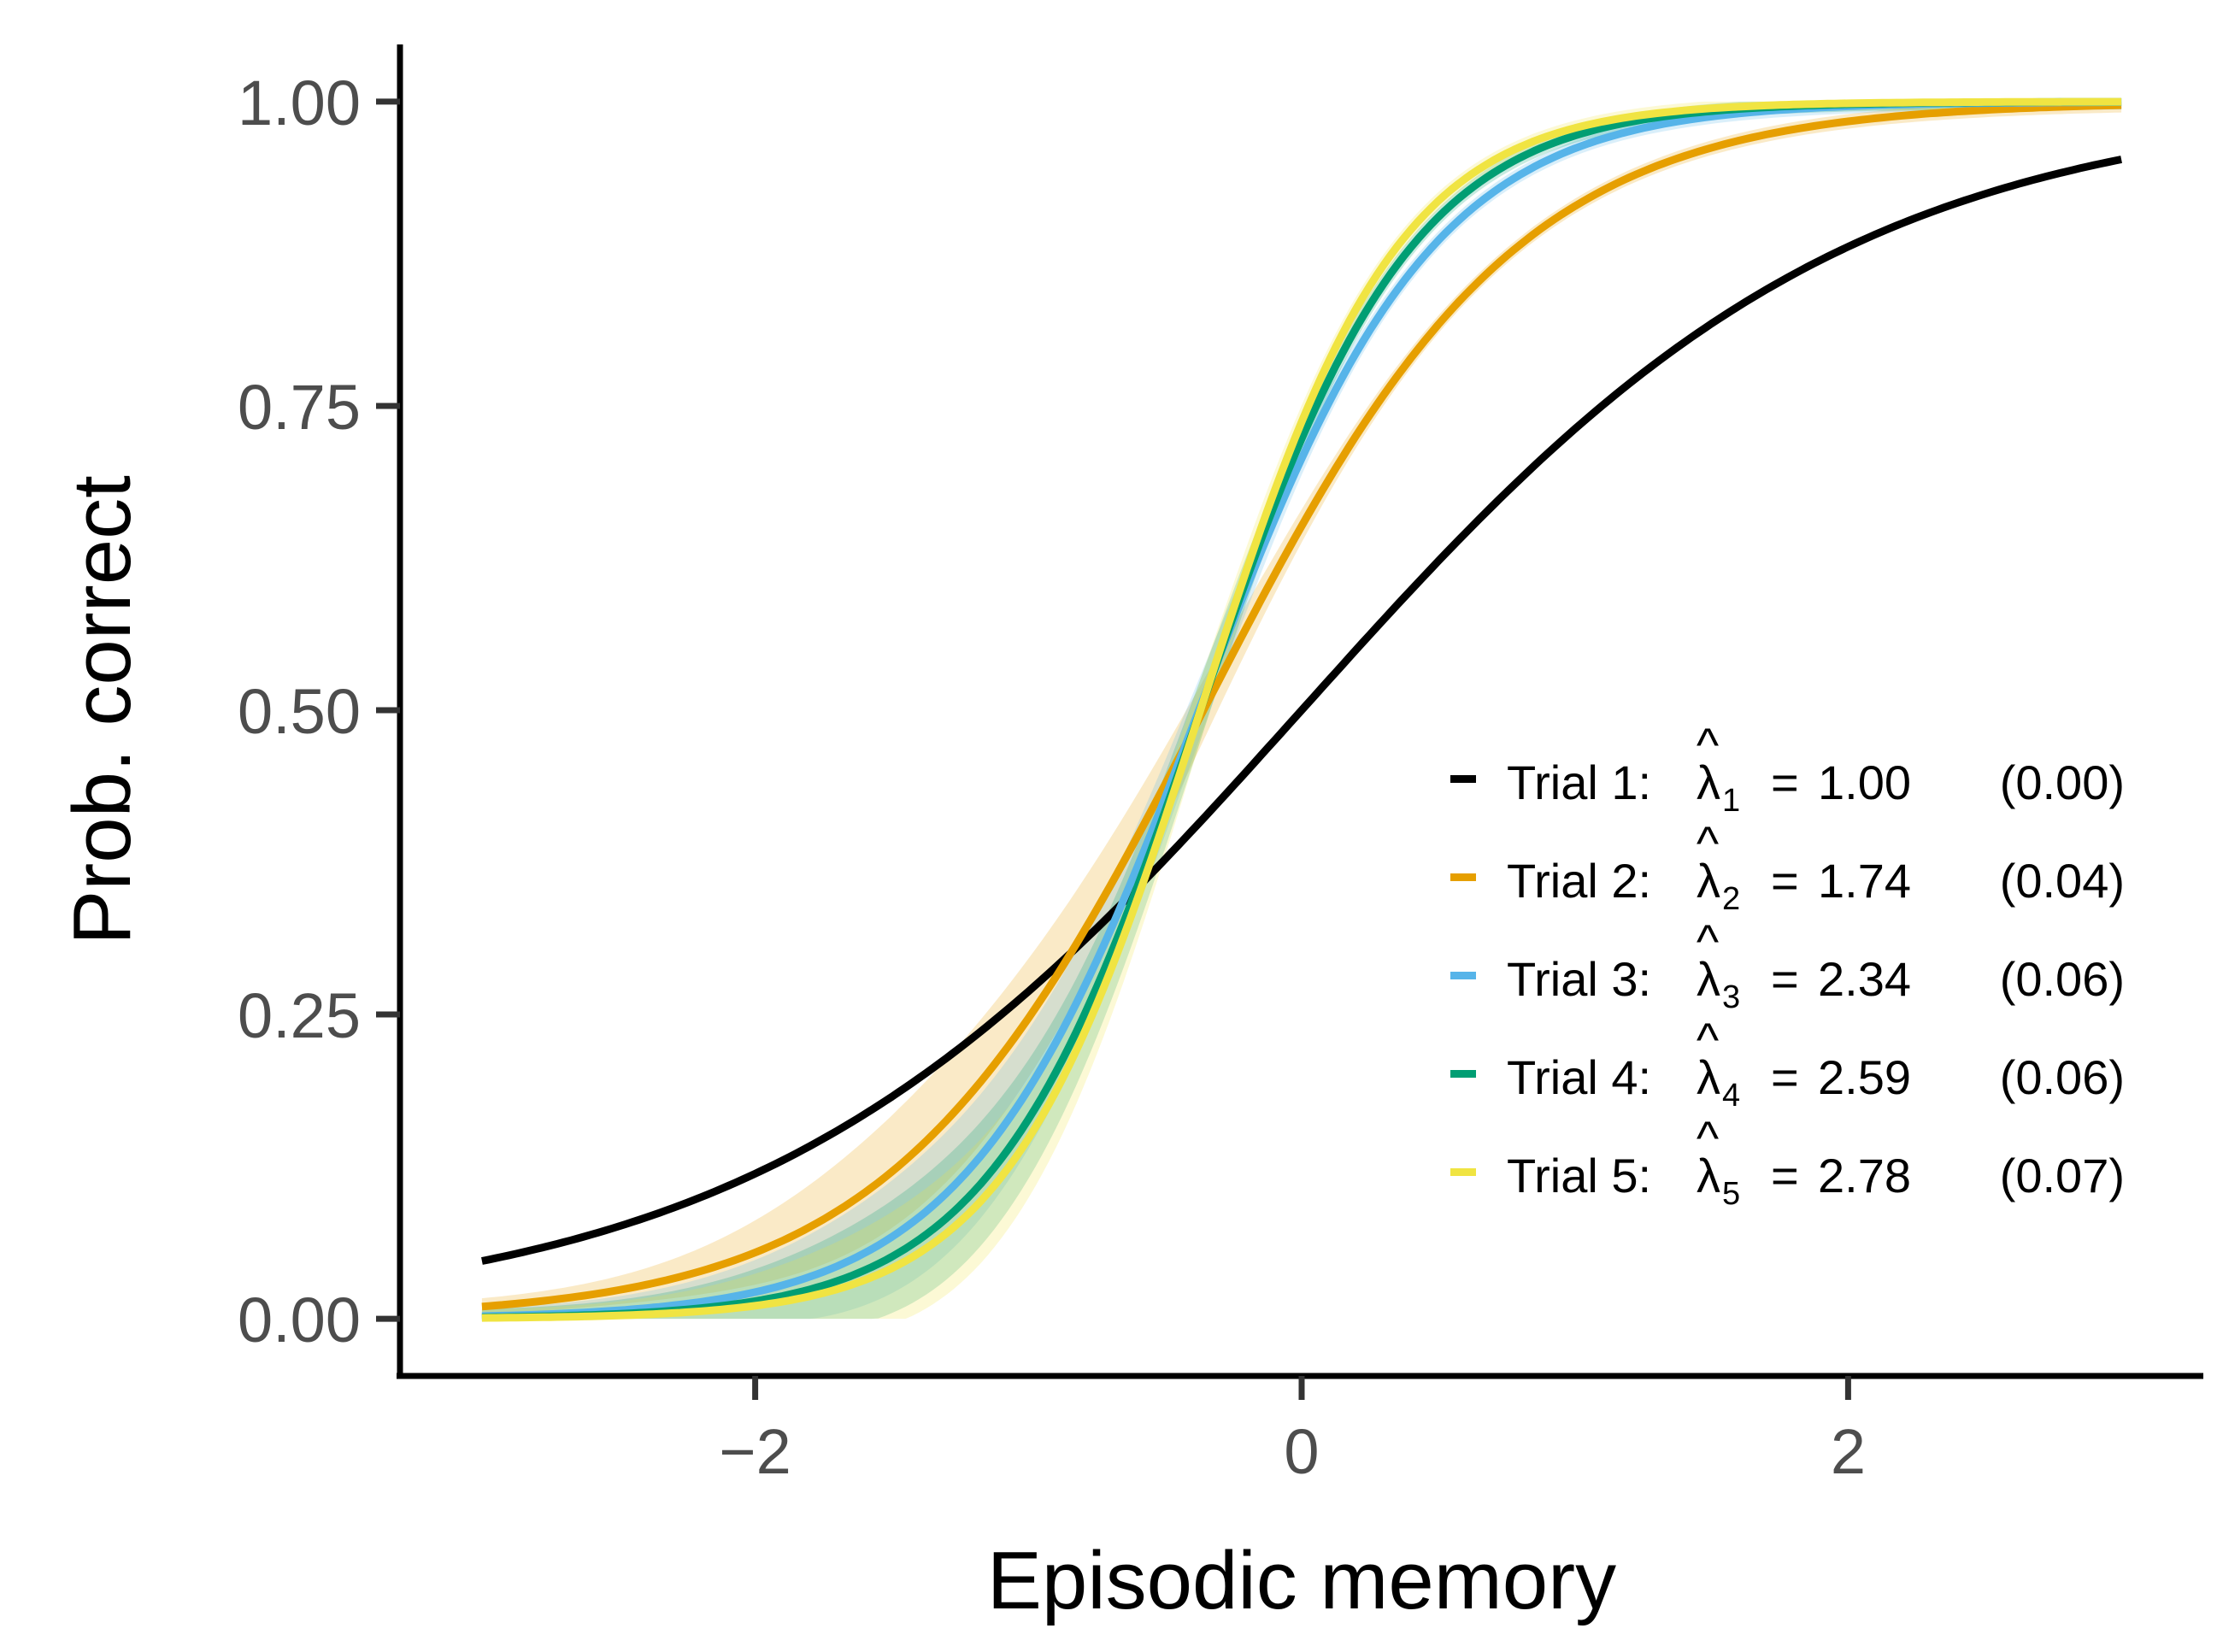 The image size is (2217, 1652). What do you see at coordinates (755, 1451) in the screenshot?
I see `x-tick-label: −2` at bounding box center [755, 1451].